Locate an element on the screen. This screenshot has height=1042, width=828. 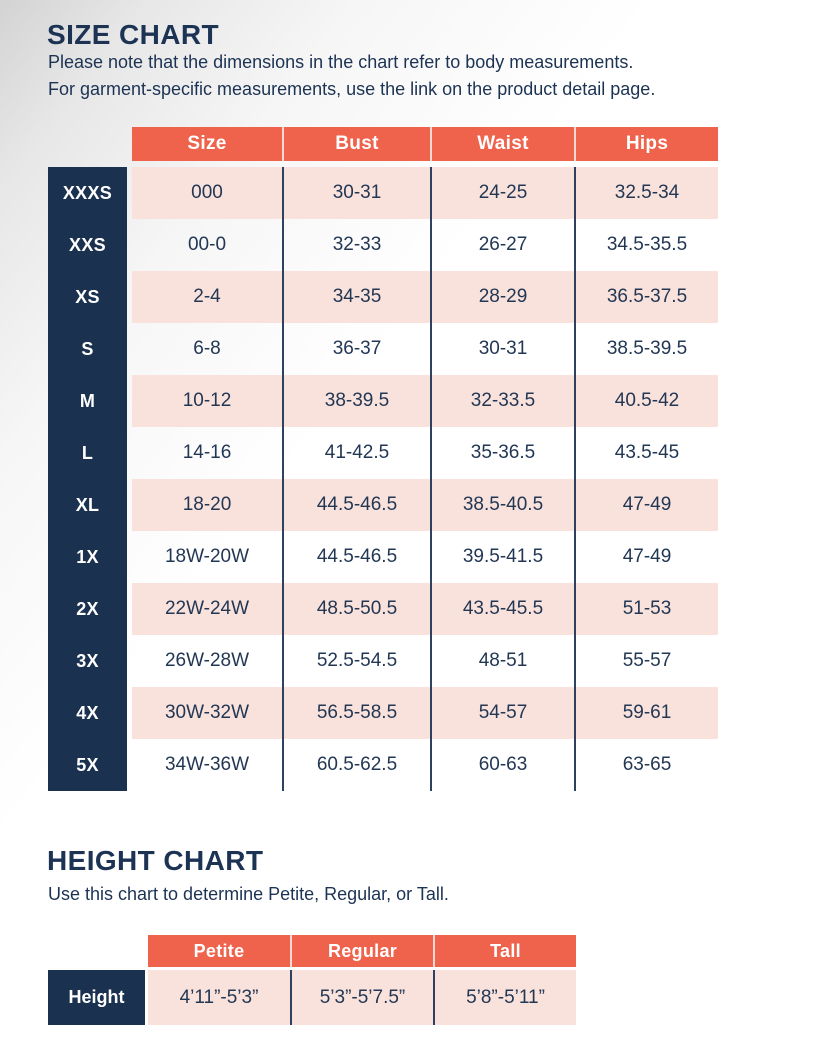
row-label-4x: 4X is located at coordinates (87, 713).